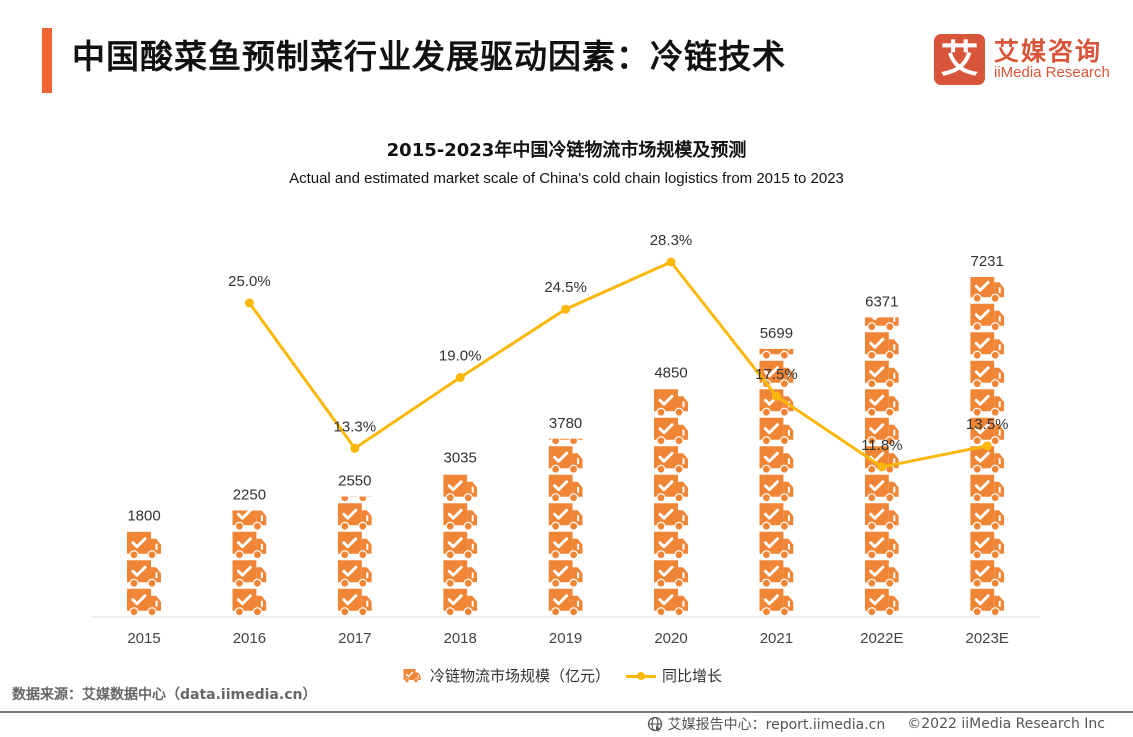 The height and width of the screenshot is (737, 1133). I want to click on growth-value-label: 24.5%, so click(565, 287).